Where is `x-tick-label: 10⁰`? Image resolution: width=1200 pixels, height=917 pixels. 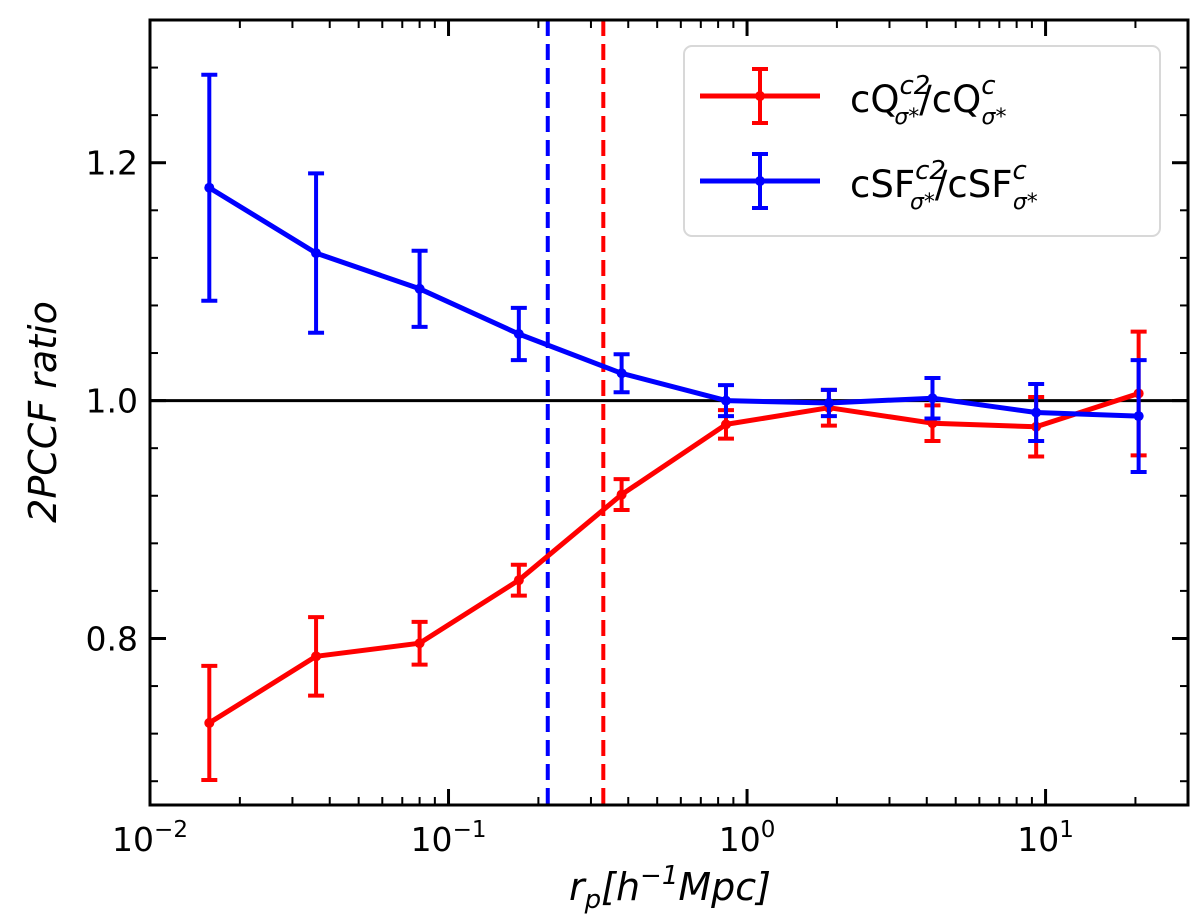
x-tick-label: 10⁰ is located at coordinates (747, 838).